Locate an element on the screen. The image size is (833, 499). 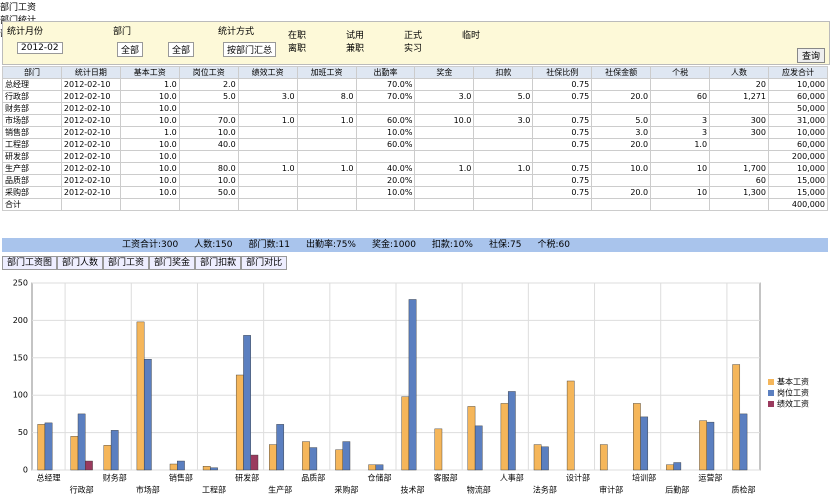
cell: 1,700 is located at coordinates (739, 168).